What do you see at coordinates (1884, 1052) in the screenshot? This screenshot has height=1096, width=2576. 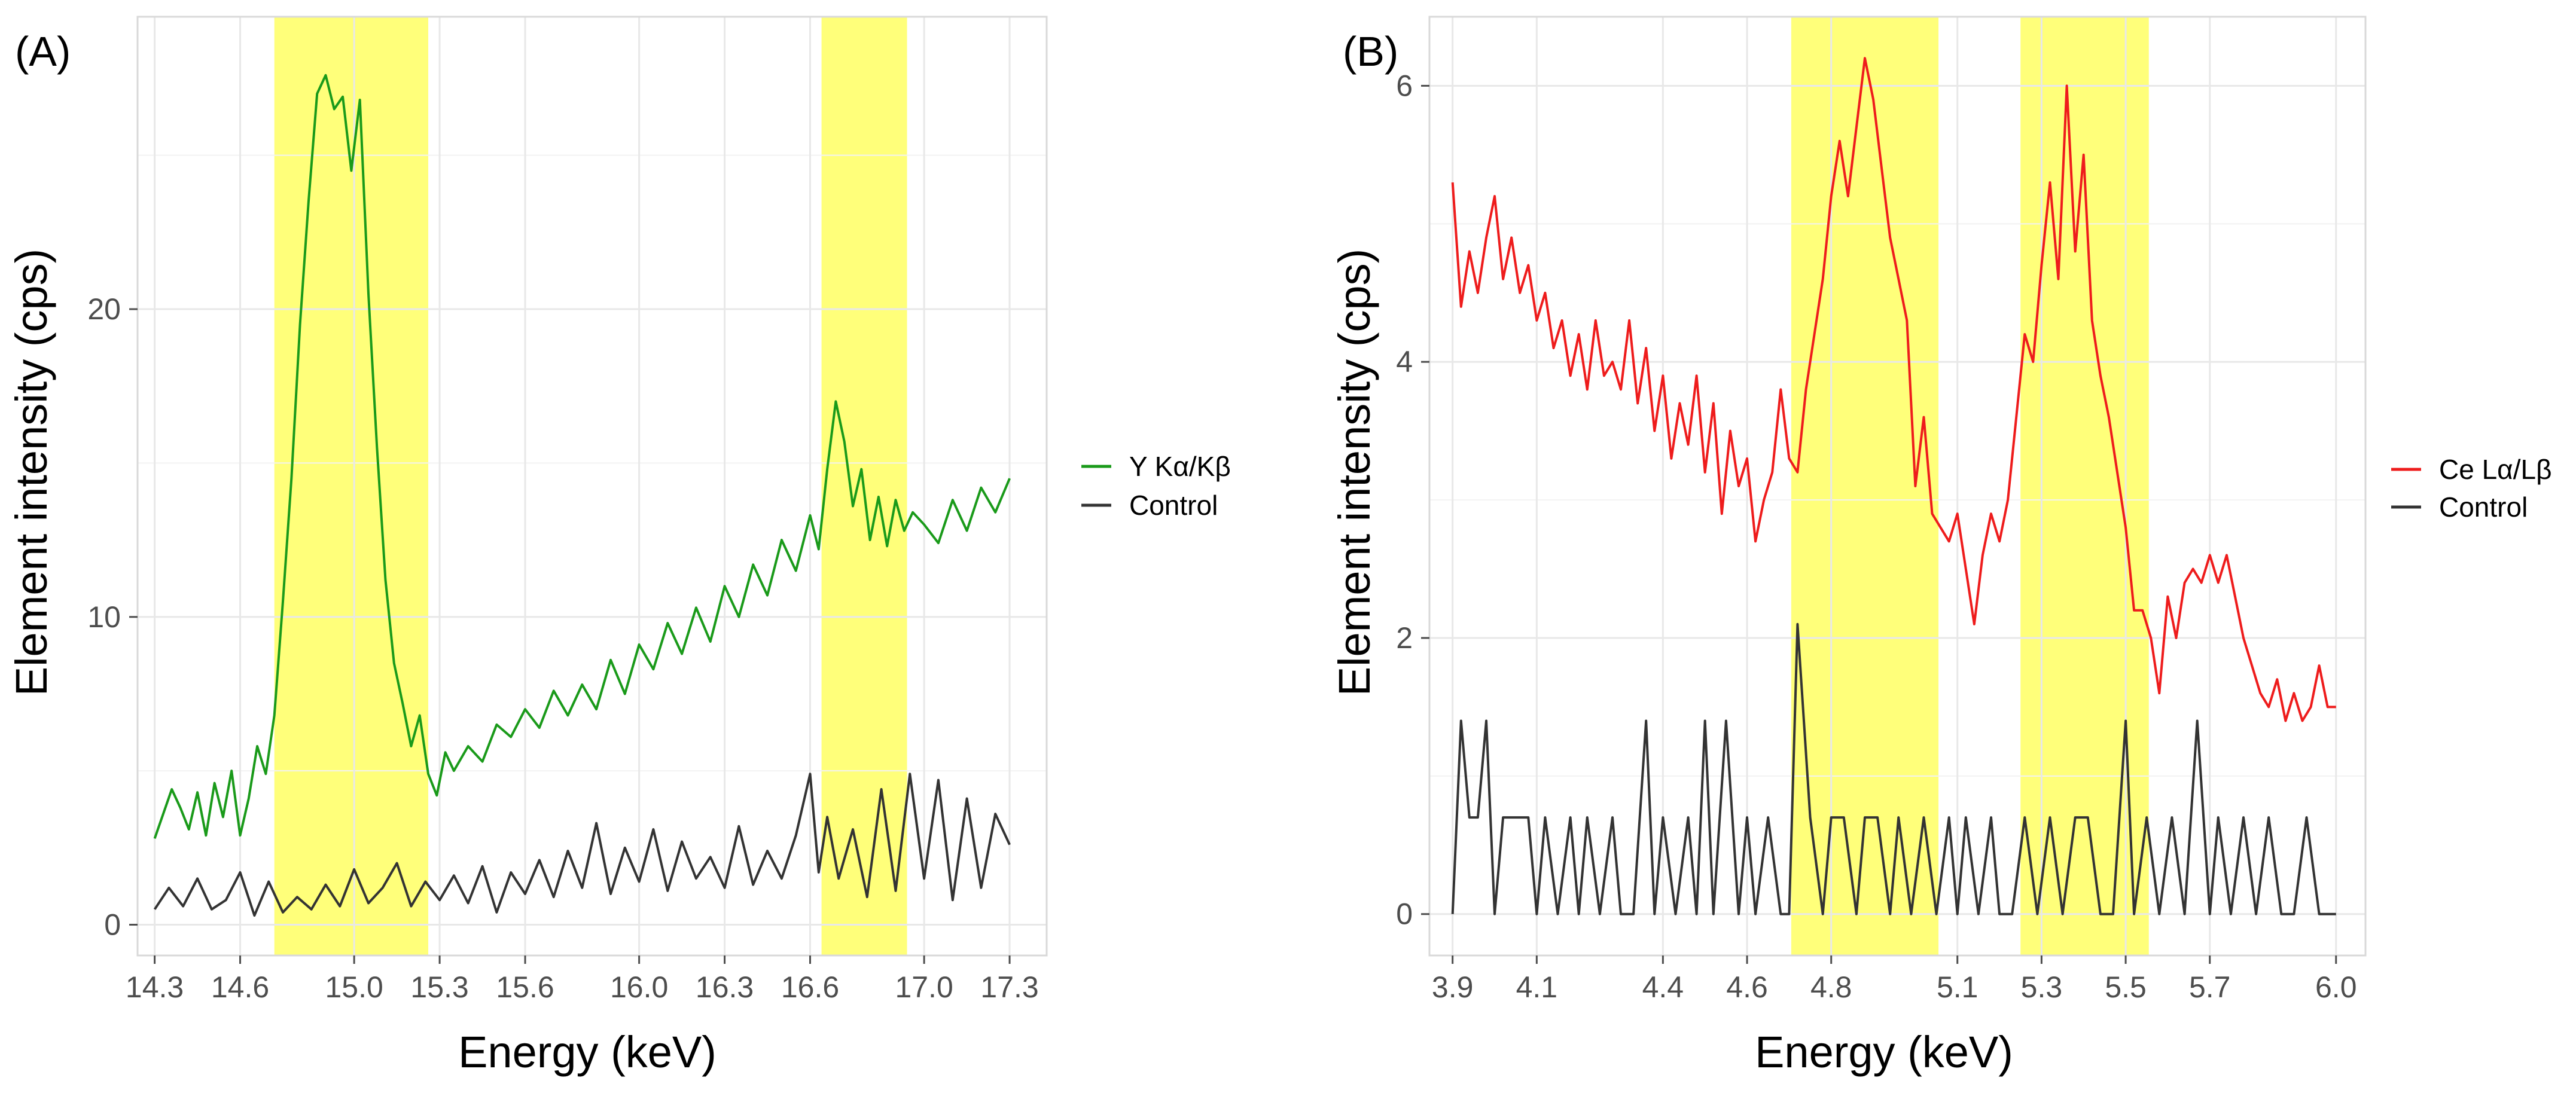 I see `x-axis-title-b: Energy (keV)` at bounding box center [1884, 1052].